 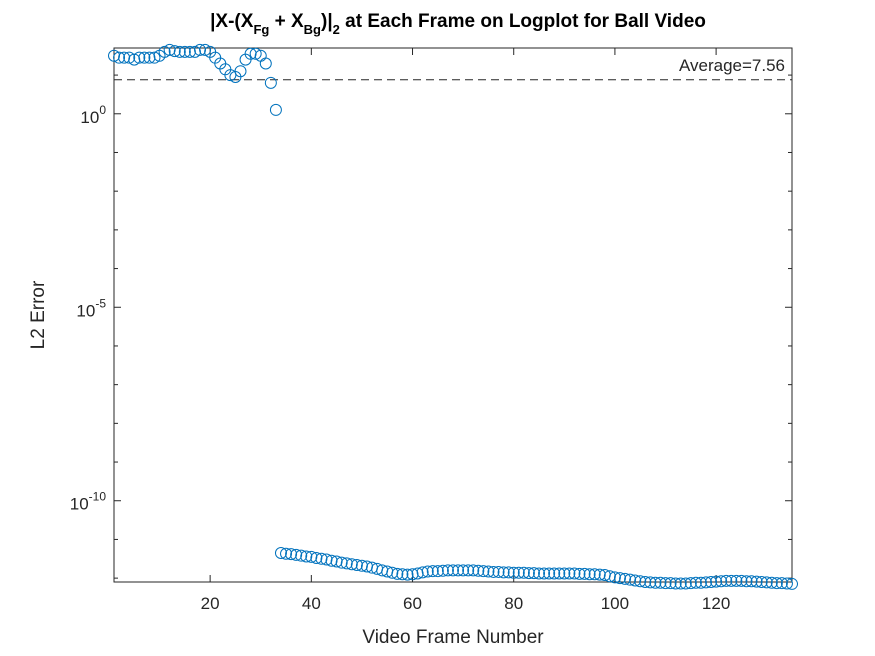 I want to click on x-axis-label: Video Frame Number, so click(x=453, y=637).